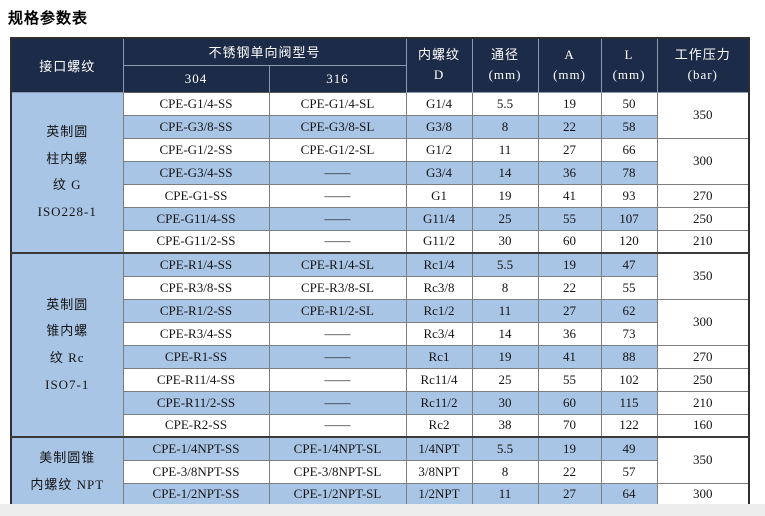 Image resolution: width=765 pixels, height=516 pixels. Describe the element at coordinates (629, 471) in the screenshot. I see `dim-l-cell: 57` at that location.